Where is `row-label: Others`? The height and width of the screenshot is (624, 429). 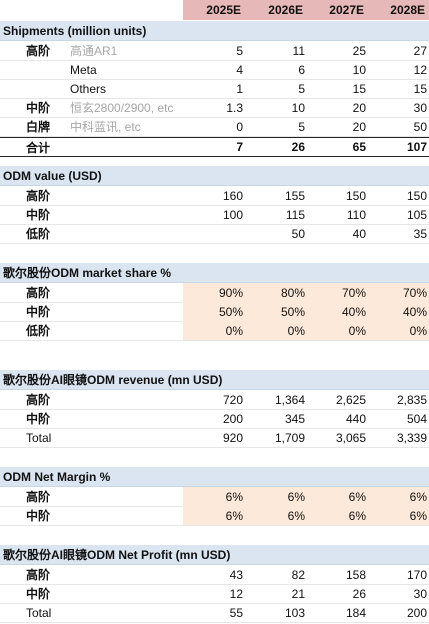
row-label: Others is located at coordinates (88, 88).